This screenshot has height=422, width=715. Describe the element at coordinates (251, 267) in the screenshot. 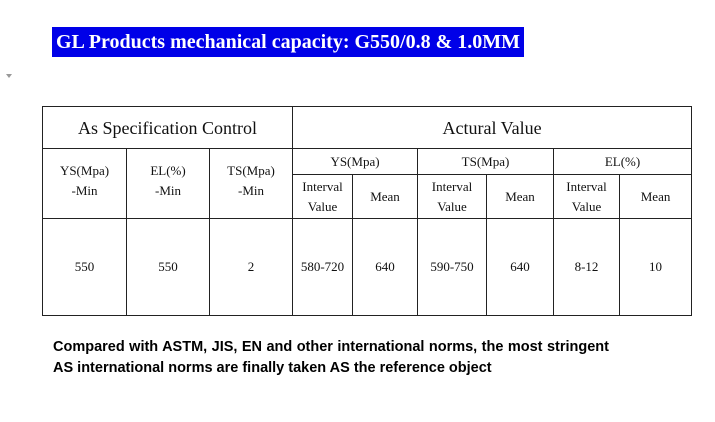

I see `data-cell: 2` at that location.